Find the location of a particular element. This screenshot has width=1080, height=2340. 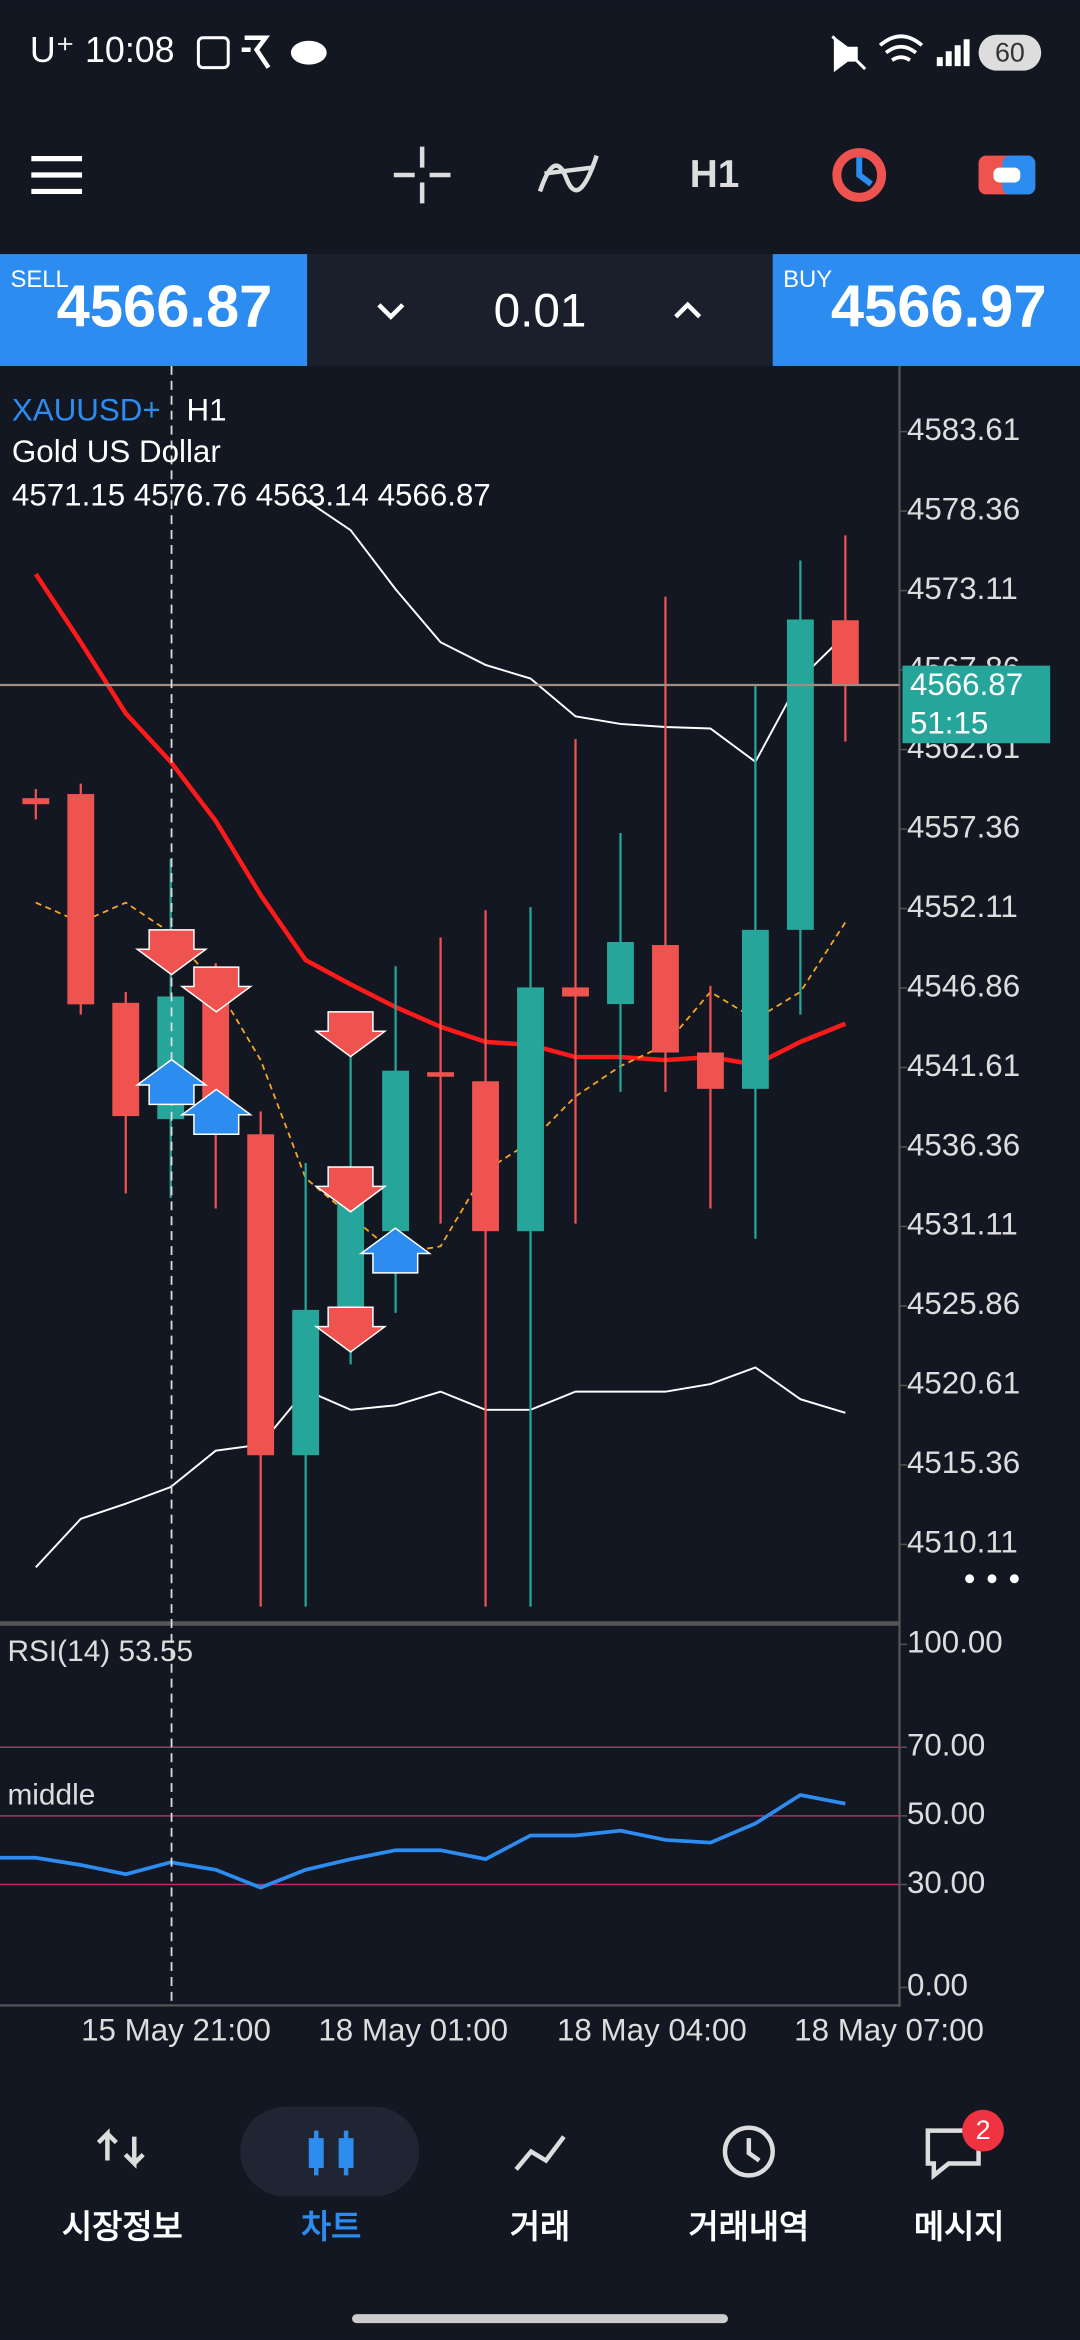

nav-bar: 시장정보 차트 거래 거래내역 메시지 is located at coordinates (533, 2226).